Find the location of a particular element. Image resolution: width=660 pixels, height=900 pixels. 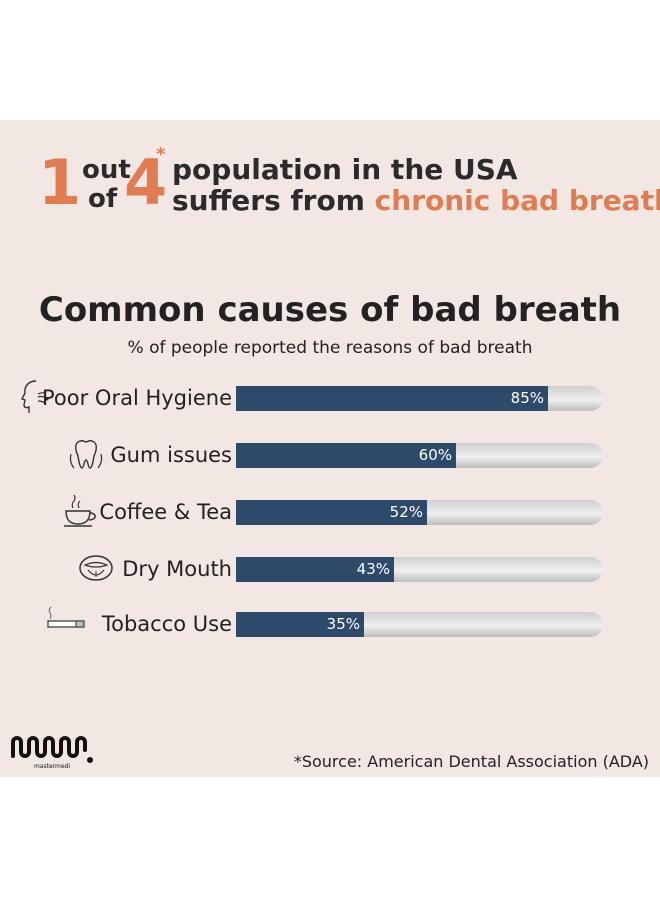

face-breath-icon is located at coordinates (34, 397).